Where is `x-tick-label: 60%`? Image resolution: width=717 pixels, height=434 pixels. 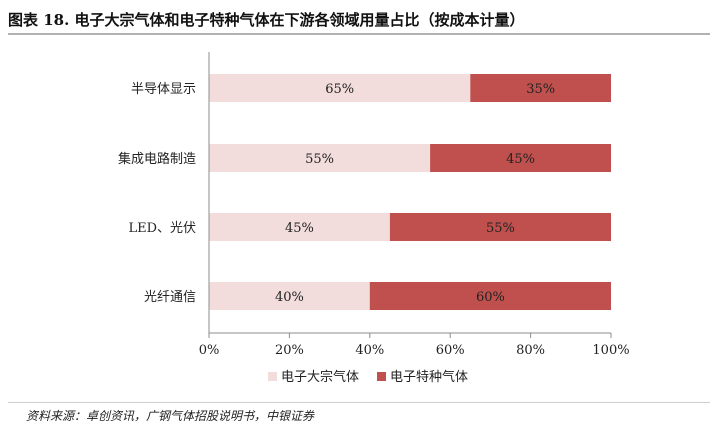
x-tick-label: 60% is located at coordinates (450, 350).